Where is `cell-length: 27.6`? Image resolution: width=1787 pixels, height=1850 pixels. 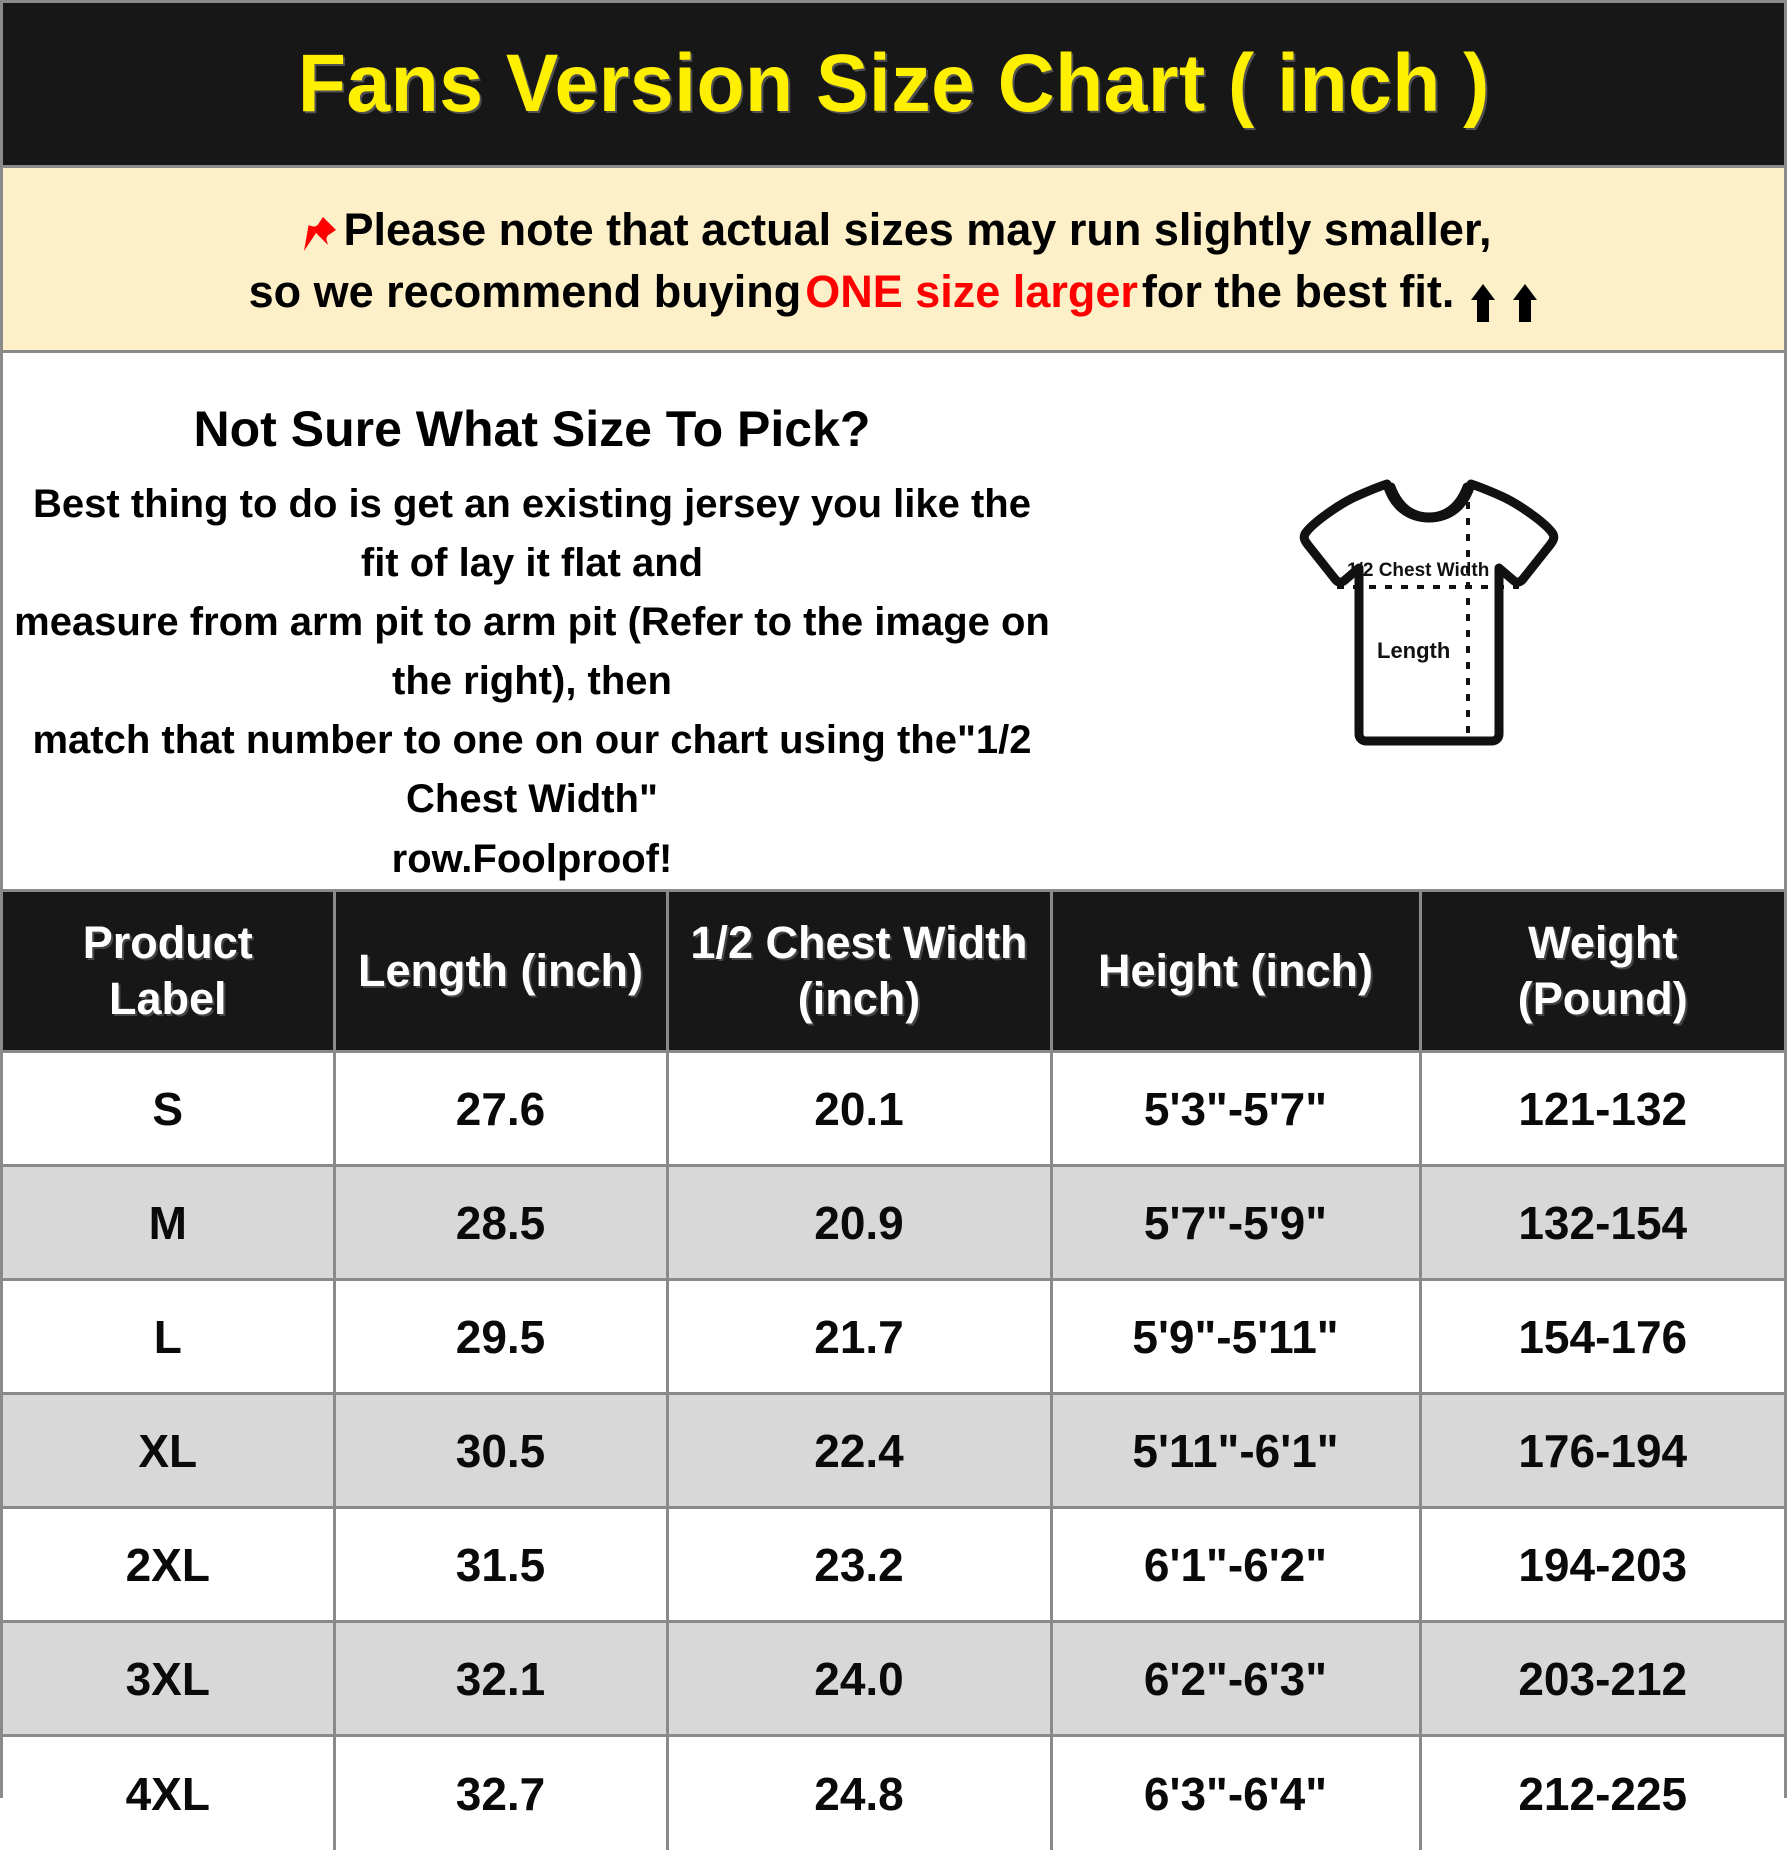 cell-length: 27.6 is located at coordinates (501, 1109).